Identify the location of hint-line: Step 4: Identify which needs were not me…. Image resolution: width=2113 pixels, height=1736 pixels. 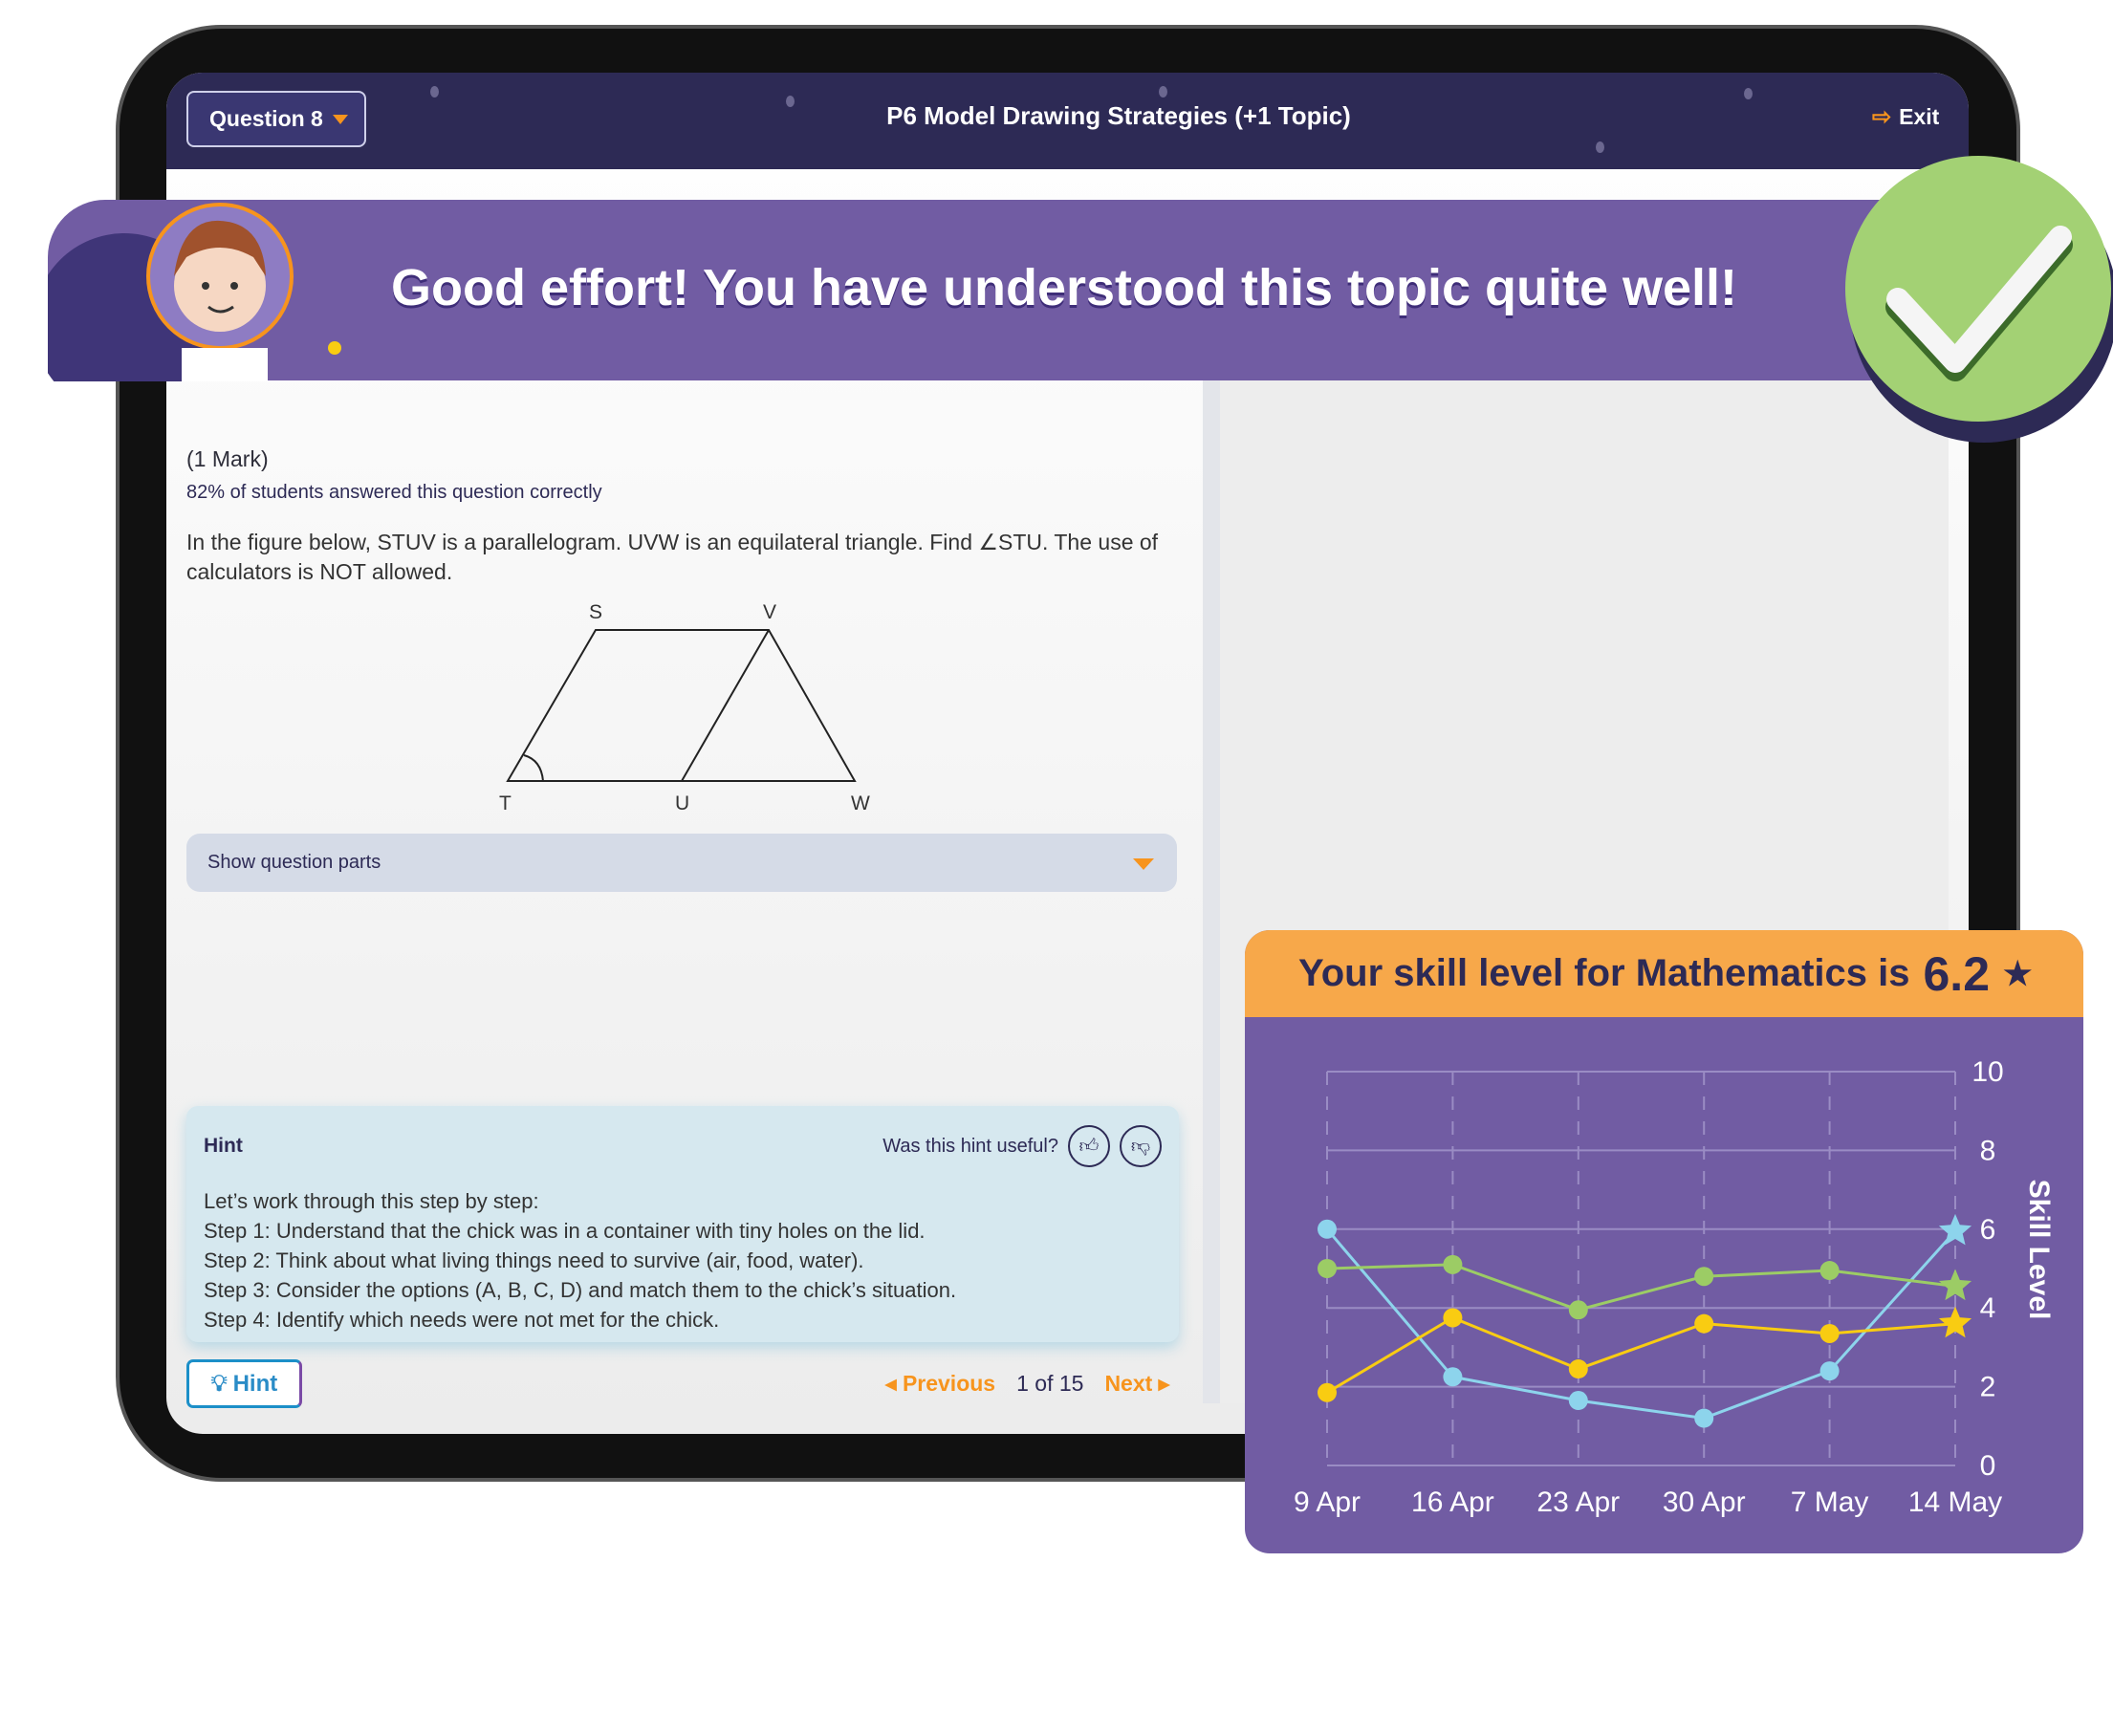
(462, 1320).